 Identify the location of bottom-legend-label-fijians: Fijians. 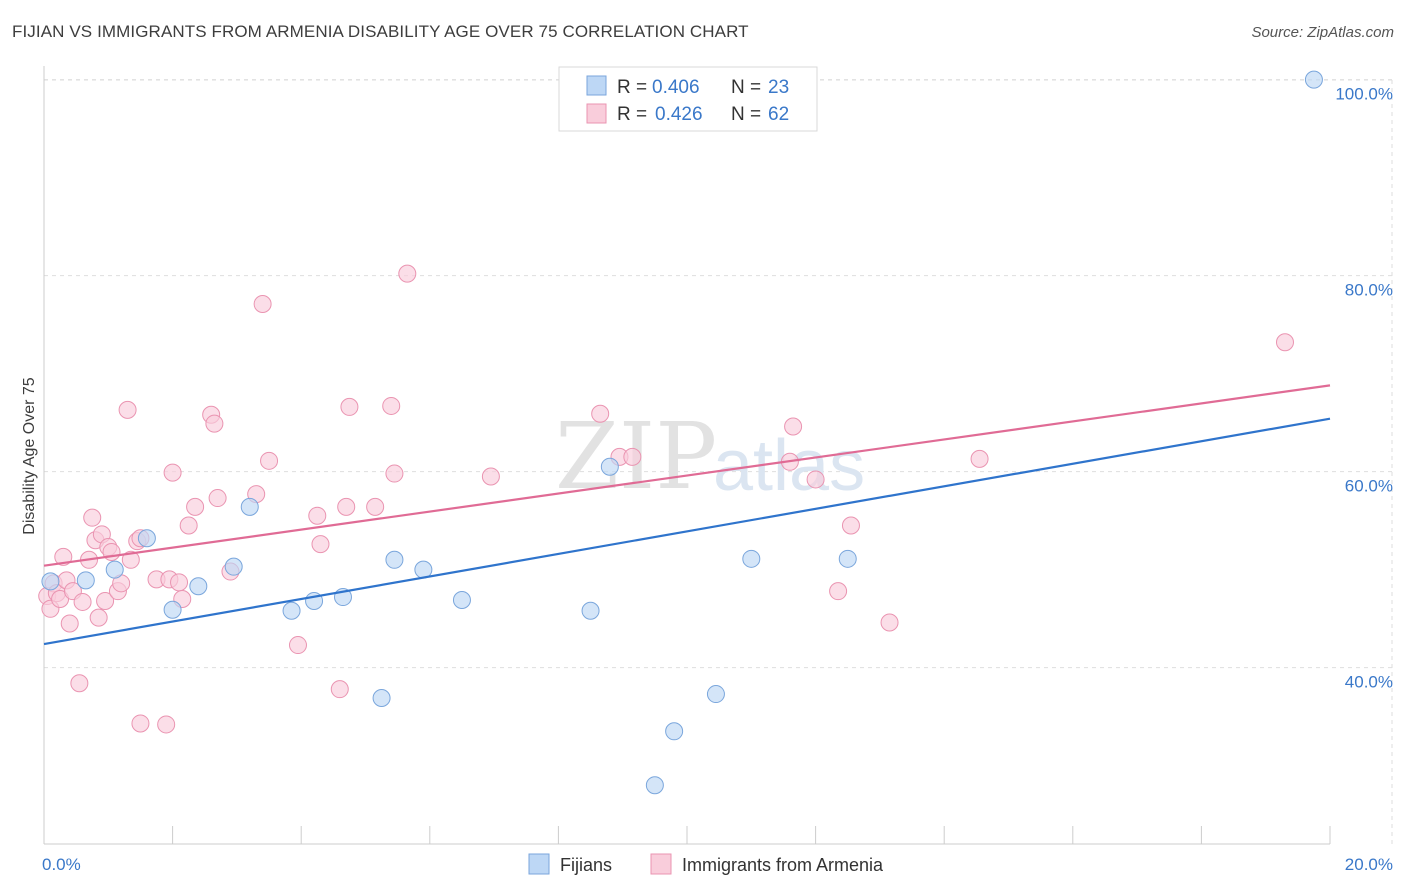
(586, 865).